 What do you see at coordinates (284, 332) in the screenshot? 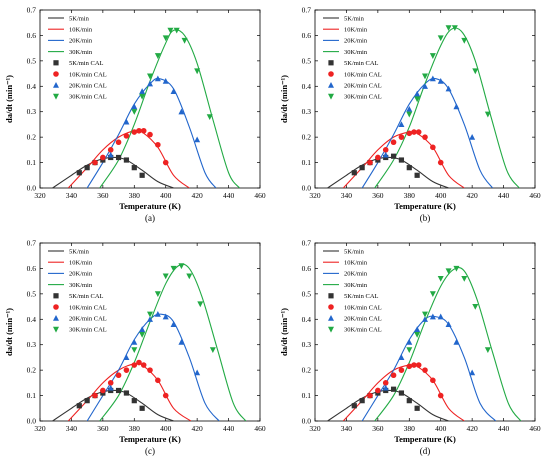
I see `y-axis-title: da/dt (min⁻¹)` at bounding box center [284, 332].